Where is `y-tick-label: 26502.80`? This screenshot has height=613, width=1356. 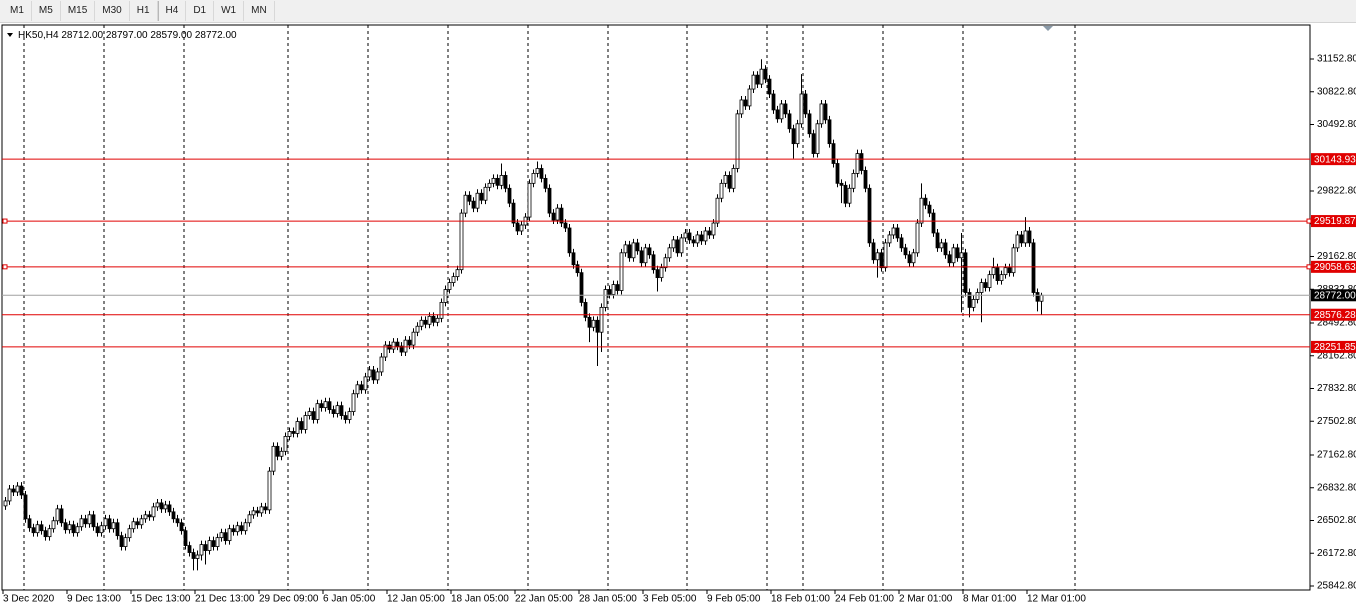
y-tick-label: 26502.80 is located at coordinates (1336, 520).